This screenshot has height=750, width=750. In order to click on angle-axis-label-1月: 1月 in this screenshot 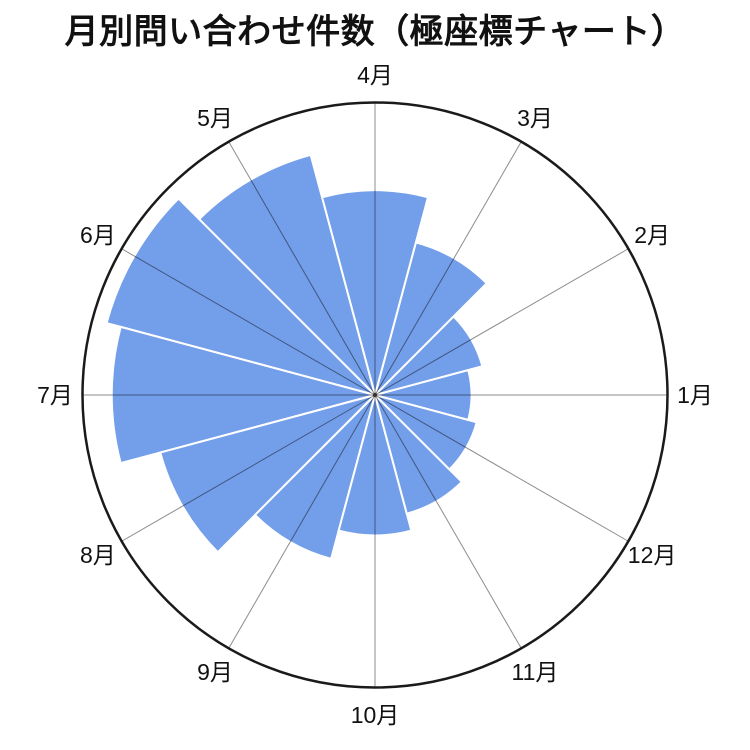, I will do `click(695, 395)`.